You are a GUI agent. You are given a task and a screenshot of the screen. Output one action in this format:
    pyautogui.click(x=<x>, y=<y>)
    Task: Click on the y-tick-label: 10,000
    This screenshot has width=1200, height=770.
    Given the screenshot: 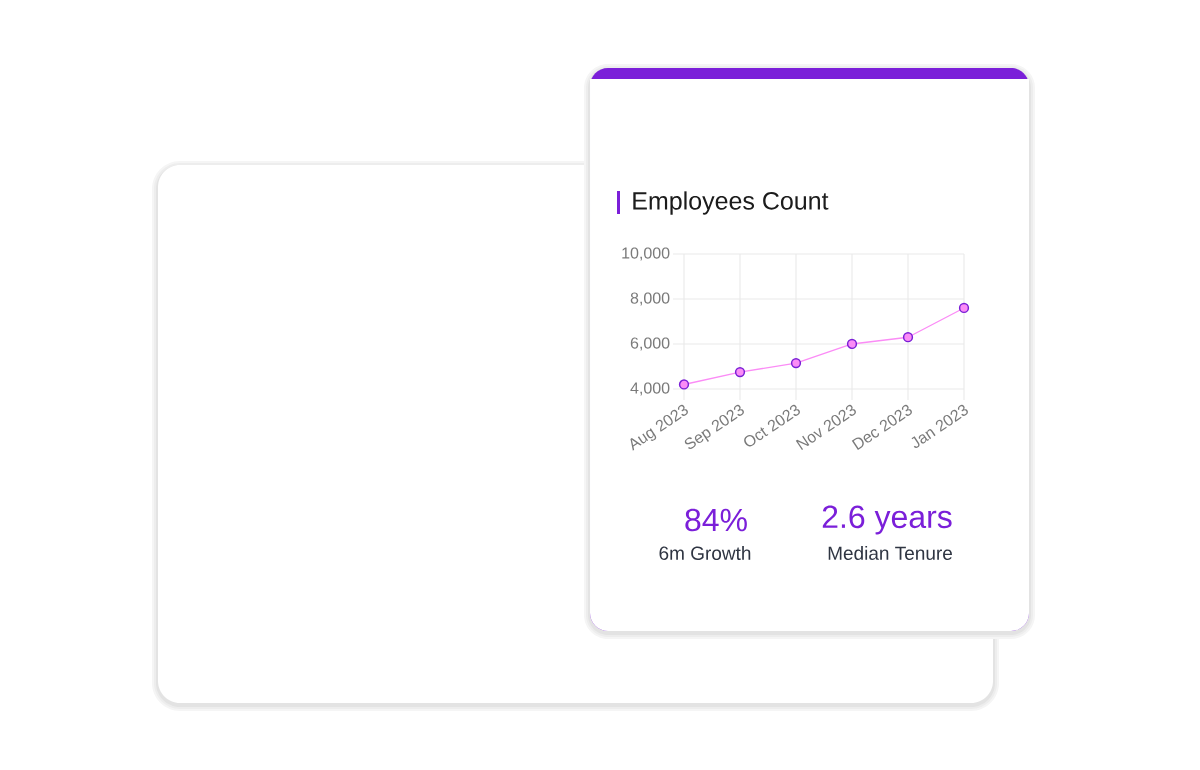 What is the action you would take?
    pyautogui.click(x=646, y=254)
    